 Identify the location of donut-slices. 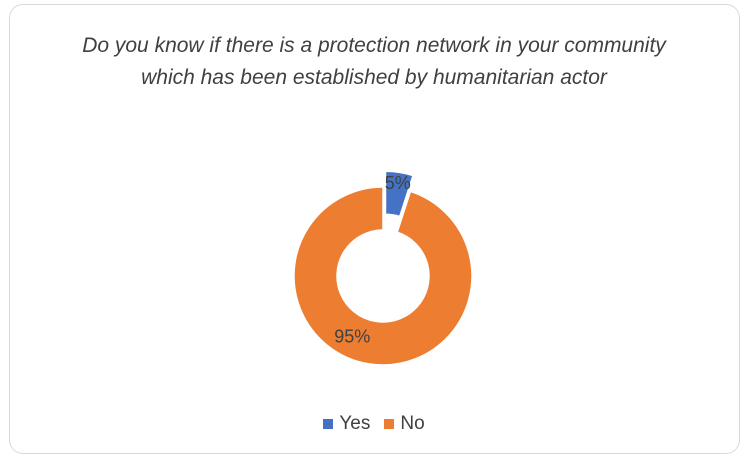
(383, 268).